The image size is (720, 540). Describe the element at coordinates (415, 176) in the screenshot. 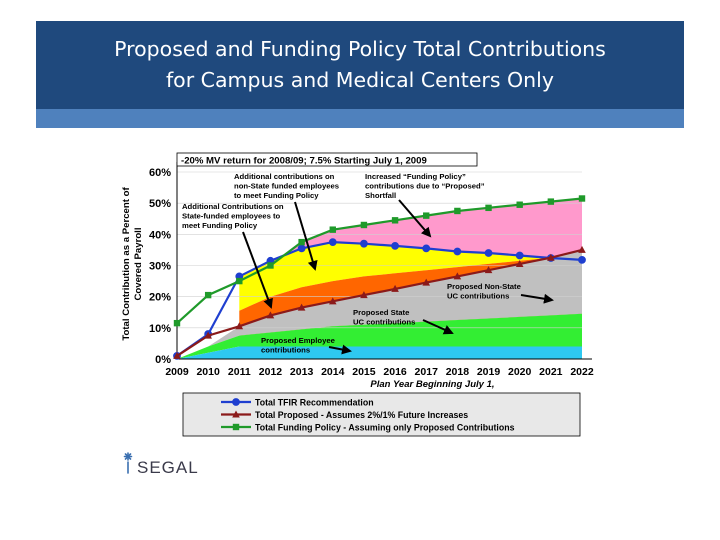

I see `annotation-text: Increased “Funding Policy”` at that location.